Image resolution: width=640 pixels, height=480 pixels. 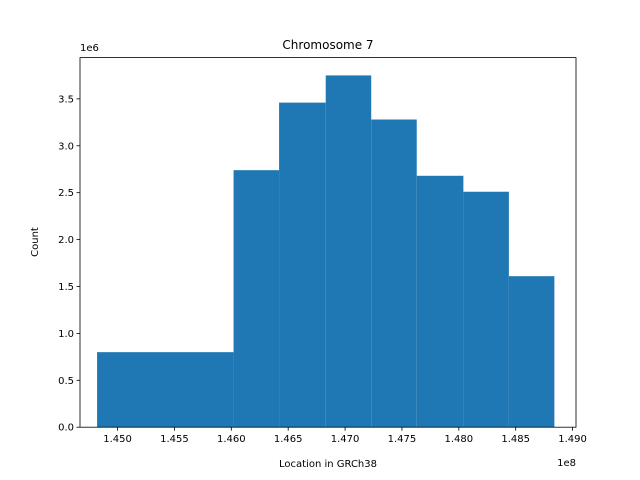 I want to click on y-tick-label: 0.5, so click(x=66, y=381).